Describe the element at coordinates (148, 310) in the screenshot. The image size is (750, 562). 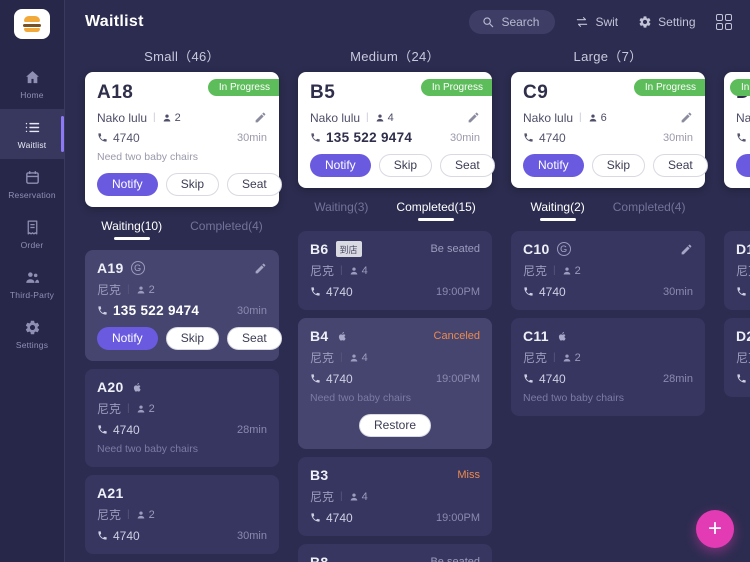
I see `phone-number: 135 522 9474` at that location.